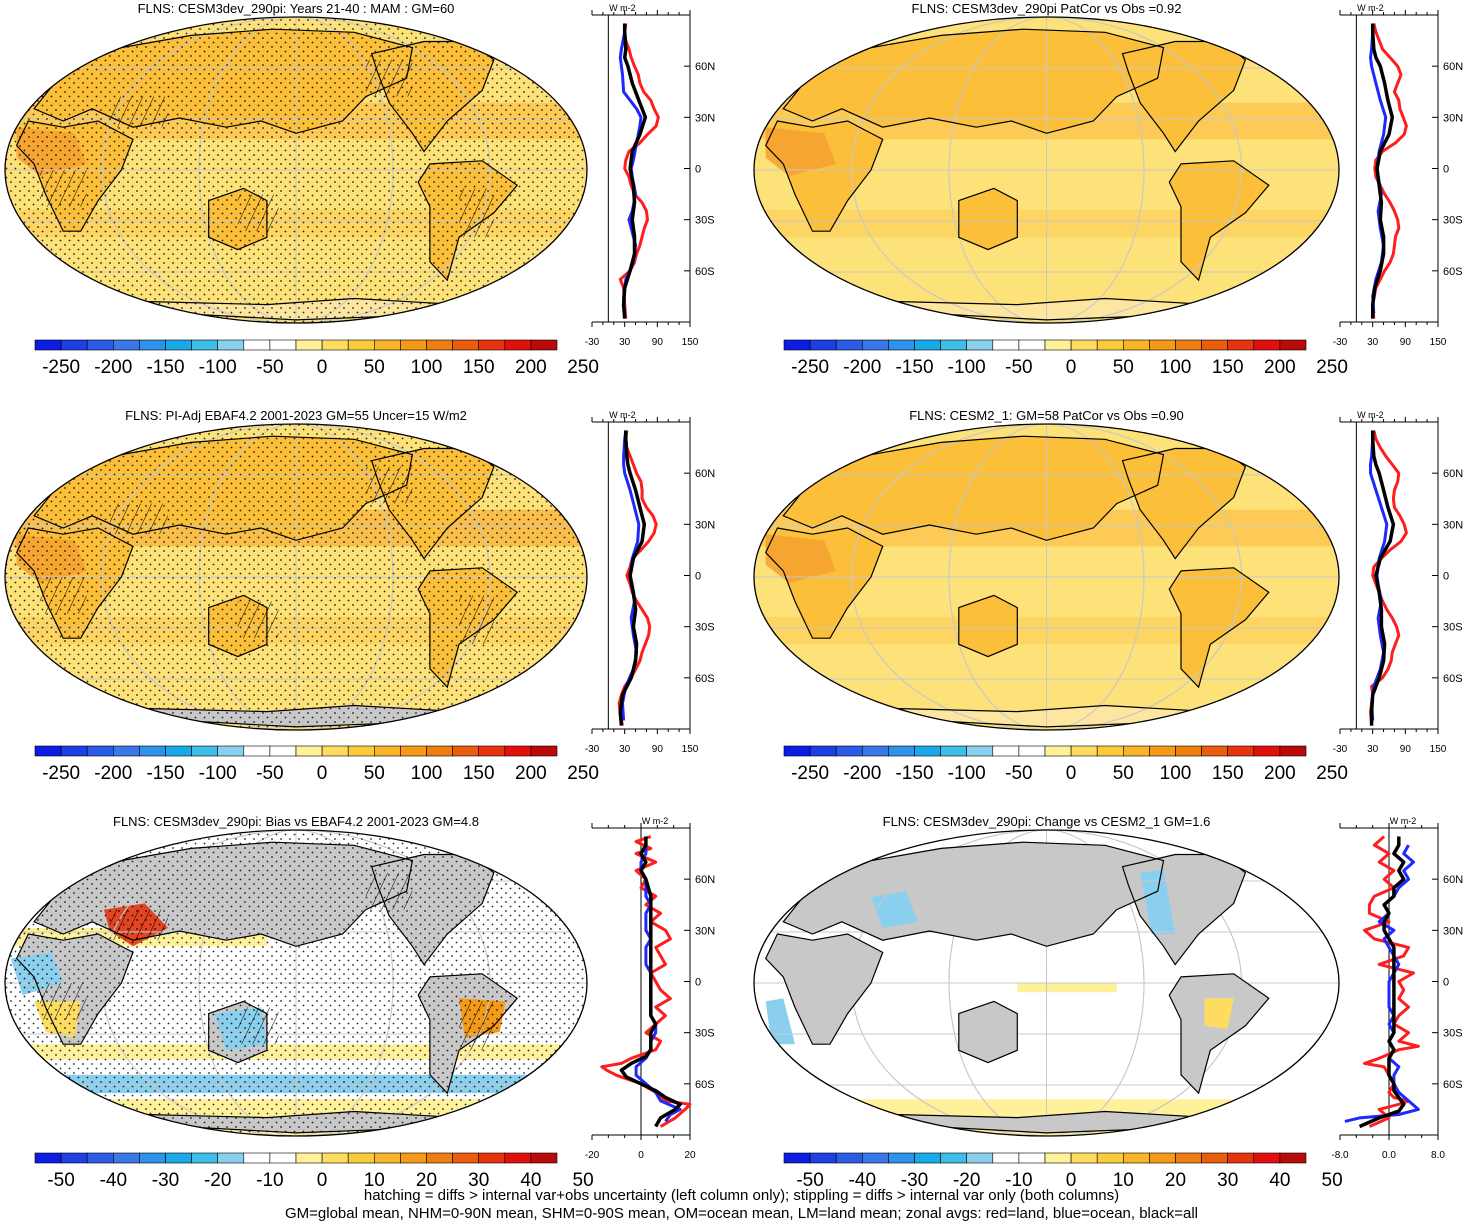 Image resolution: width=1483 pixels, height=1222 pixels. What do you see at coordinates (914, 367) in the screenshot?
I see `colorbar-tick-label: -150` at bounding box center [914, 367].